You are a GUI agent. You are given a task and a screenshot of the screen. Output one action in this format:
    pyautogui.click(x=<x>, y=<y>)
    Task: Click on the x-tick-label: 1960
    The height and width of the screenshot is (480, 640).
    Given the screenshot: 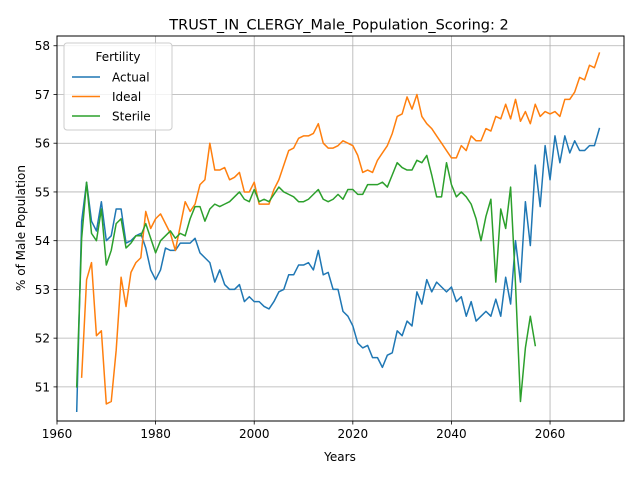 What is the action you would take?
    pyautogui.click(x=57, y=434)
    